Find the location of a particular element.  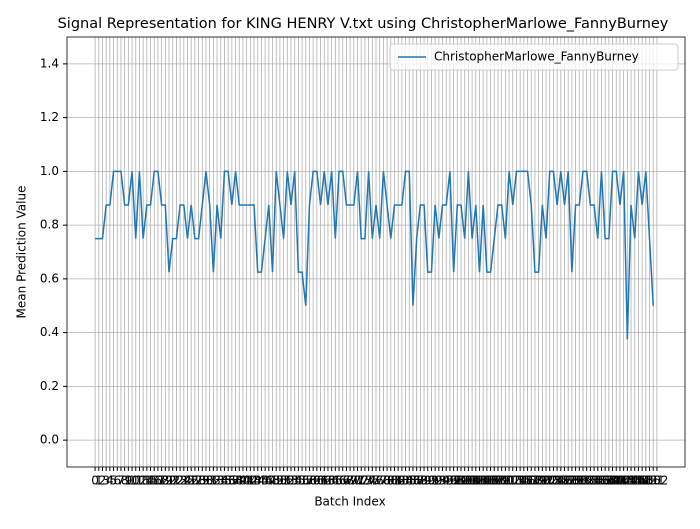

x-tick-label: 75 is located at coordinates (372, 481).